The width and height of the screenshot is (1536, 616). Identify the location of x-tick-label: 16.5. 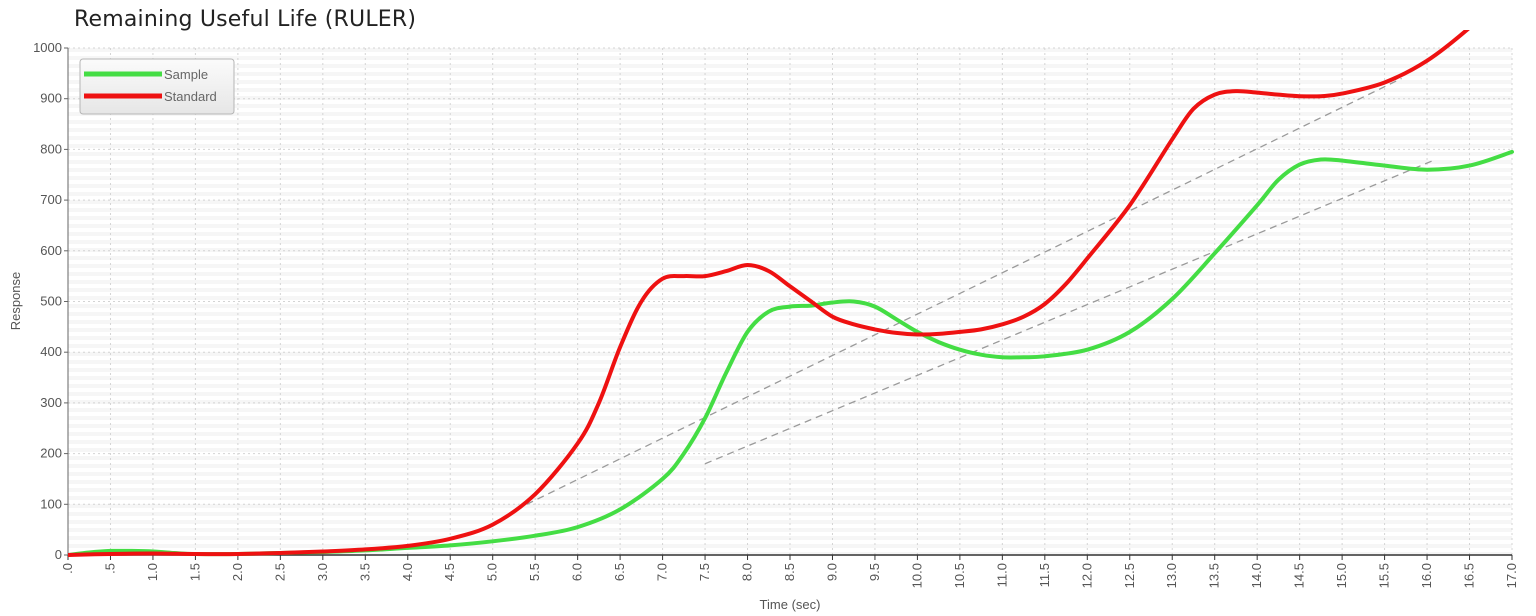
(1469, 575).